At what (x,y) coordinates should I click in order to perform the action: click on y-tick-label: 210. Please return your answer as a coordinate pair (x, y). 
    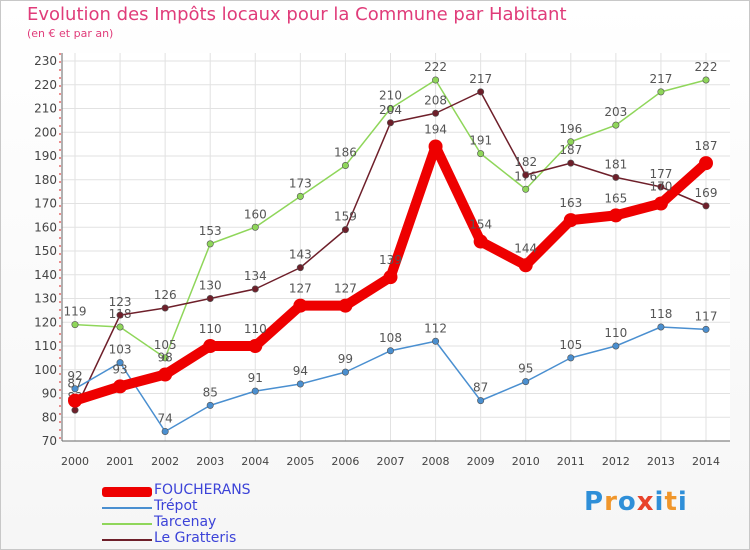
    Looking at the image, I should click on (45, 109).